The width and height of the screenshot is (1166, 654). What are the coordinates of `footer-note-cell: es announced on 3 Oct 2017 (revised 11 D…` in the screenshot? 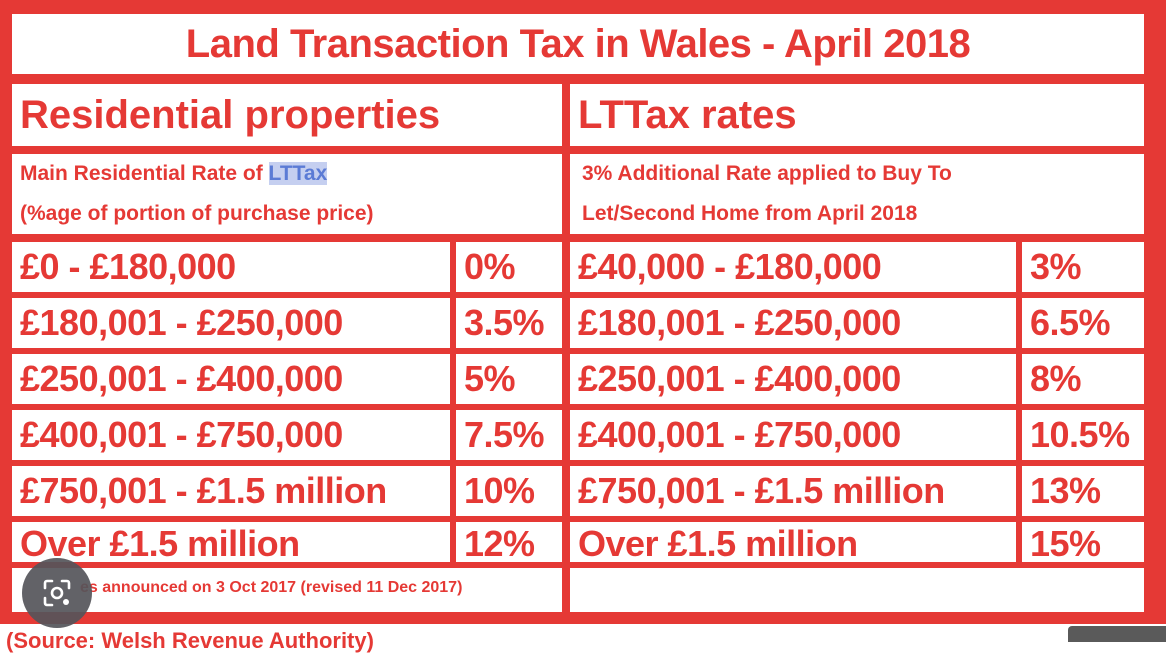 It's located at (287, 590).